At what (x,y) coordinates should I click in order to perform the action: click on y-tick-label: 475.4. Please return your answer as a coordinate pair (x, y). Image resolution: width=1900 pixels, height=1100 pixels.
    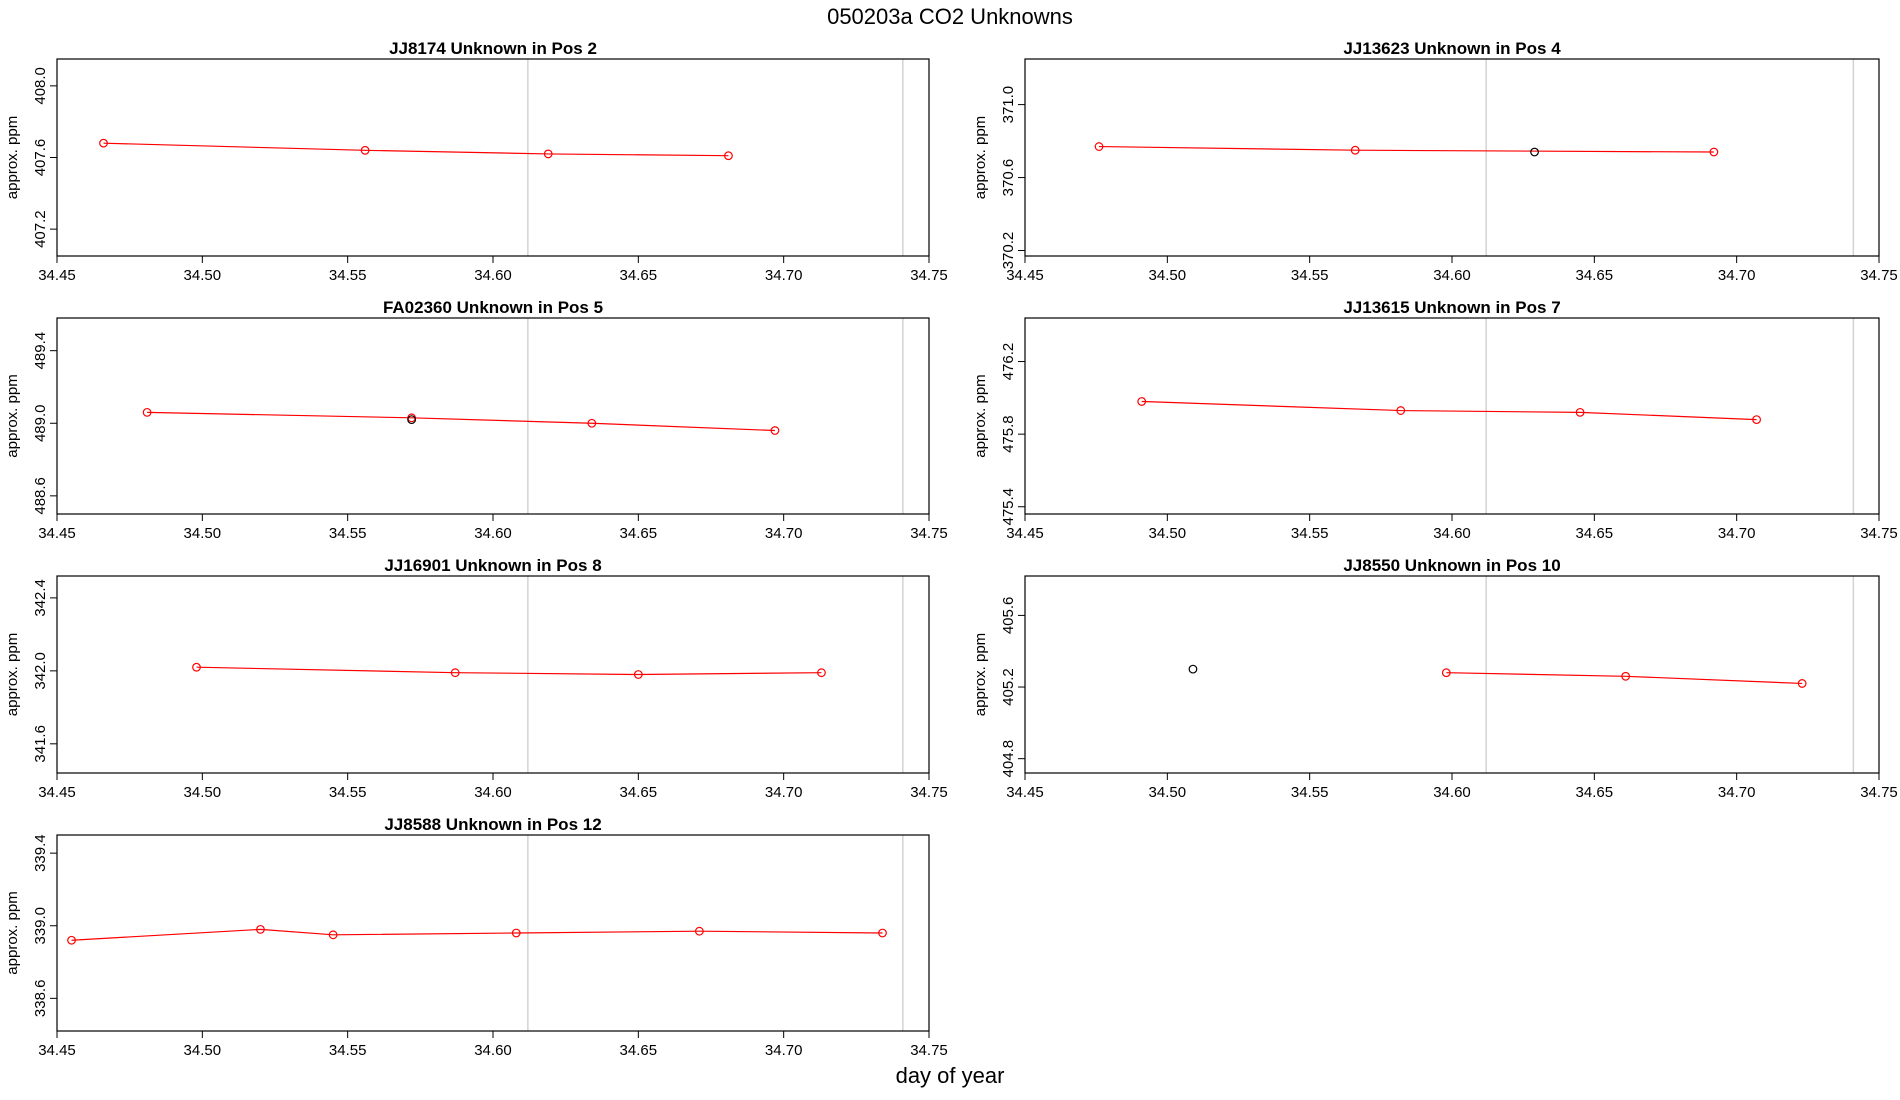
    Looking at the image, I should click on (1008, 507).